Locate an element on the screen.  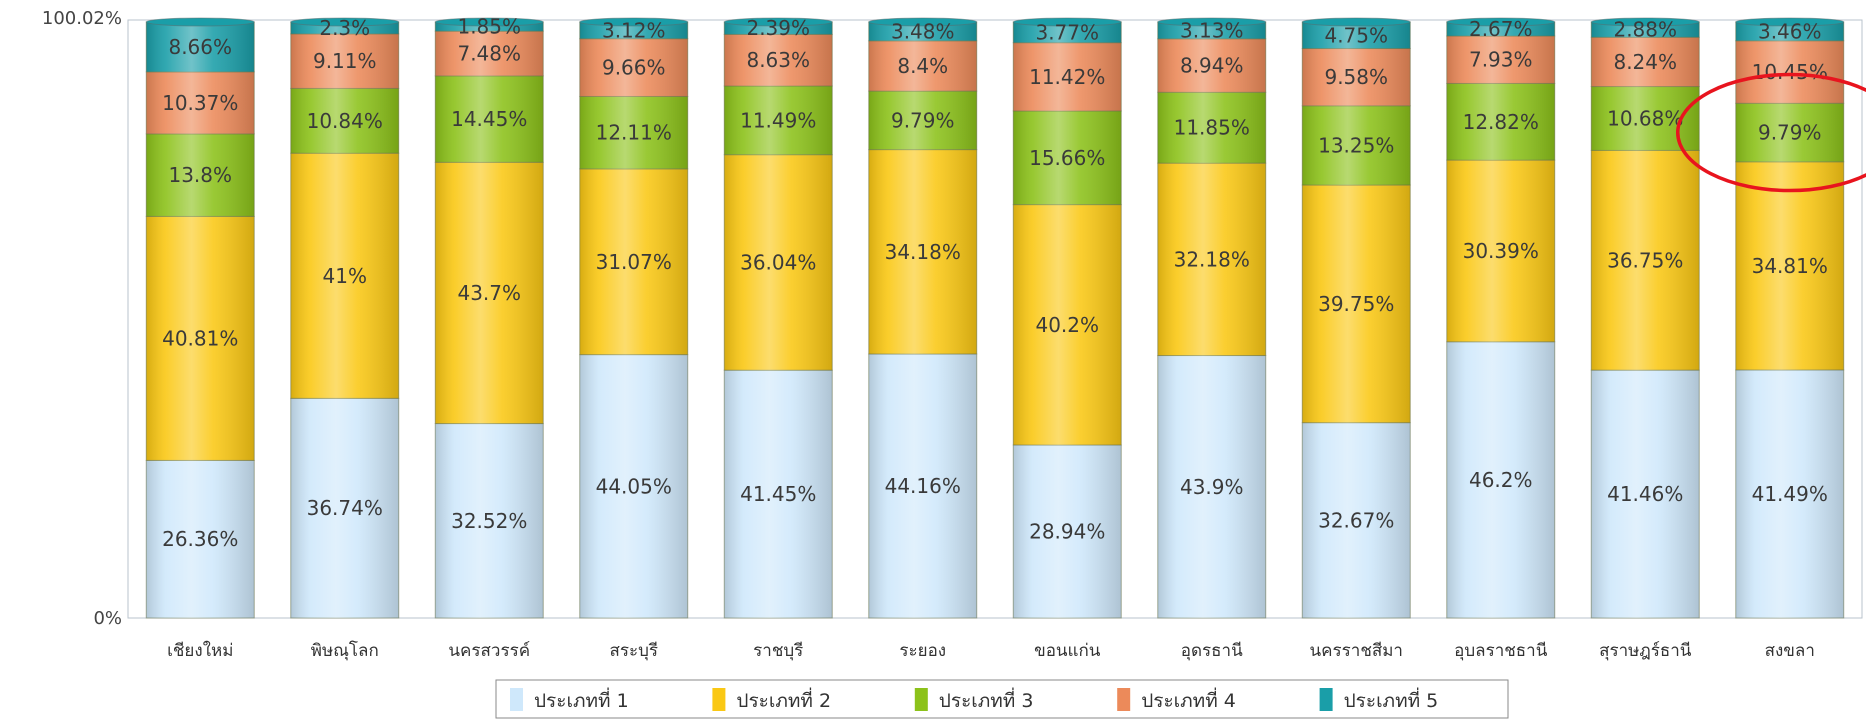
legend-item: ประเภทที่ 4 is located at coordinates (1176, 699).